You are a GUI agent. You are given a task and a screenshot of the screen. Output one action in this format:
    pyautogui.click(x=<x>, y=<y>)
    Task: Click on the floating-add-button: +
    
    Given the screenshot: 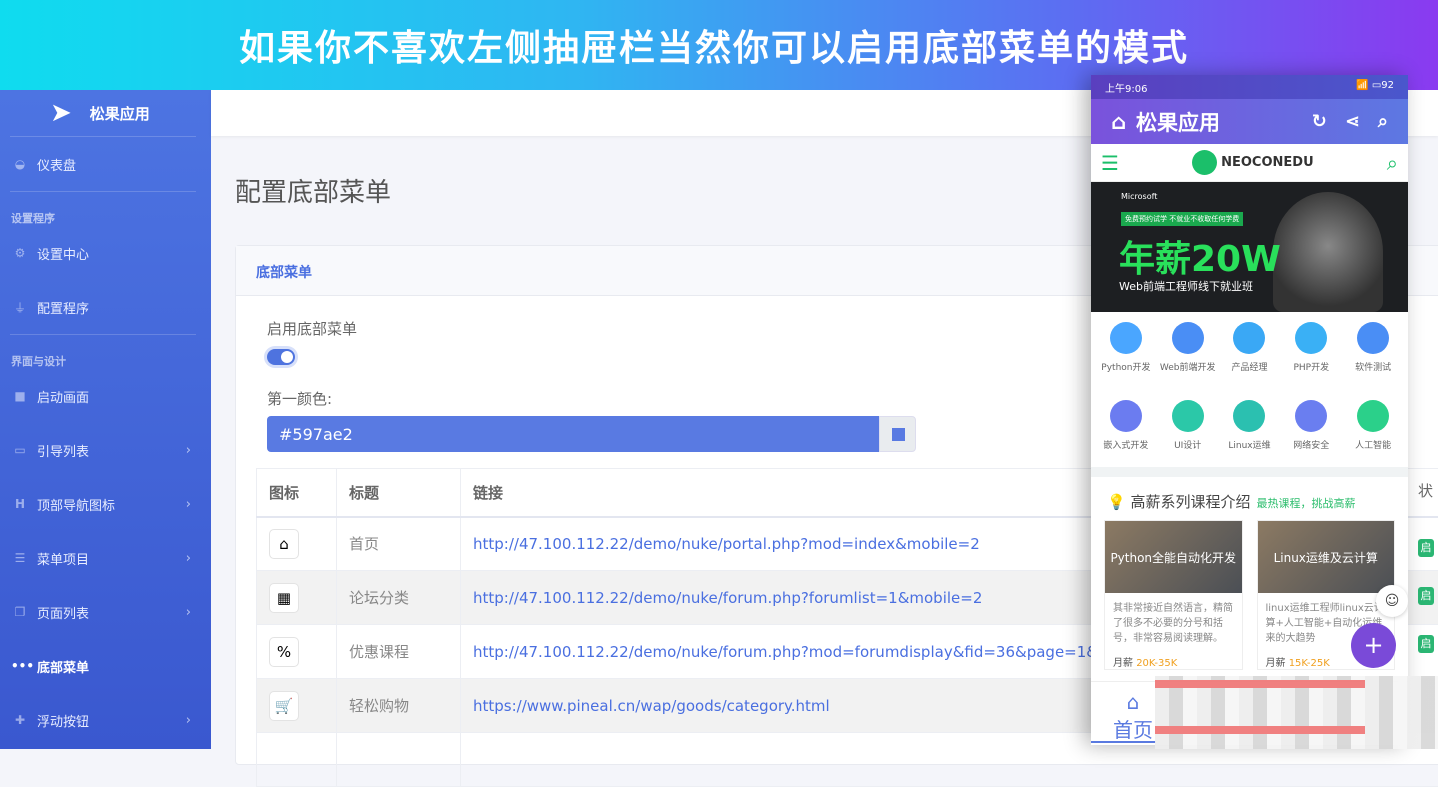 What is the action you would take?
    pyautogui.click(x=1373, y=645)
    